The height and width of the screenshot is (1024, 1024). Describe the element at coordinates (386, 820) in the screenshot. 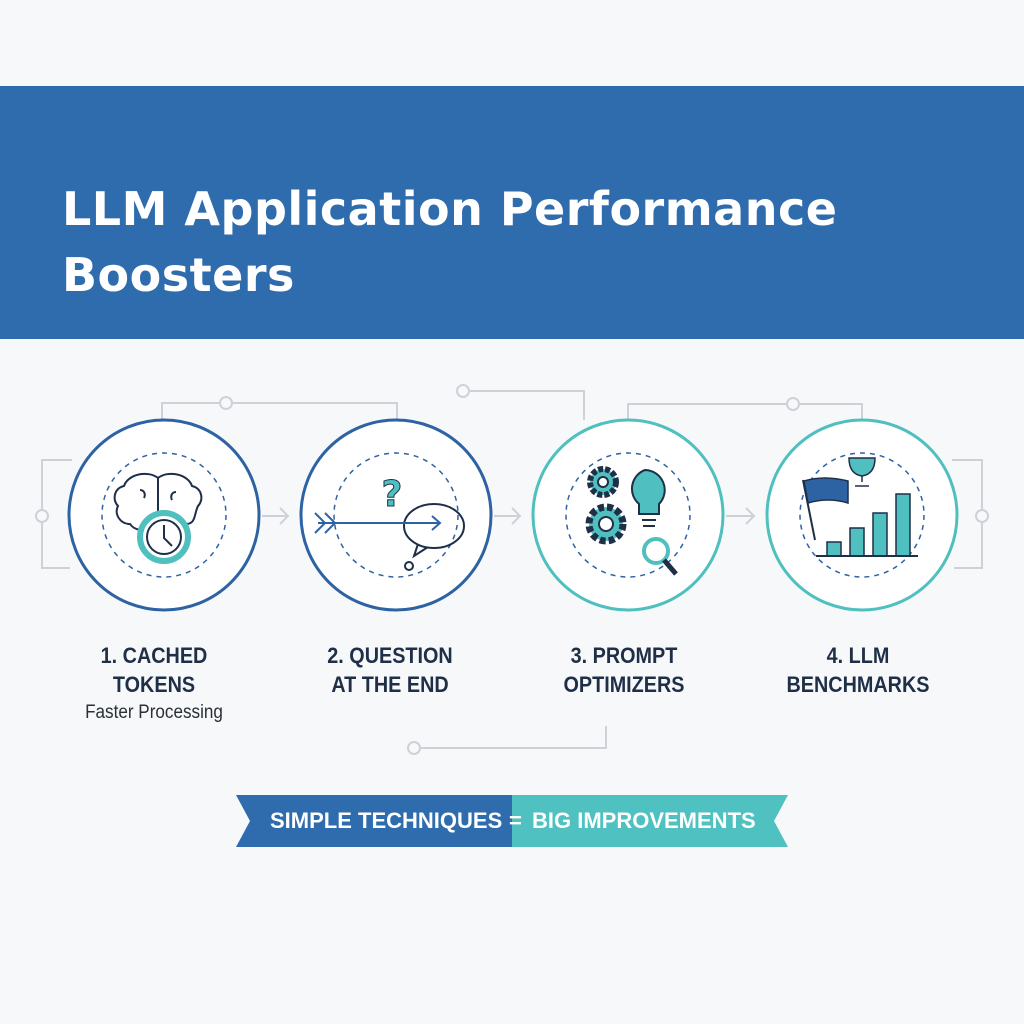

I see `banner-left-text: SIMPLE TECHNIQUES` at that location.